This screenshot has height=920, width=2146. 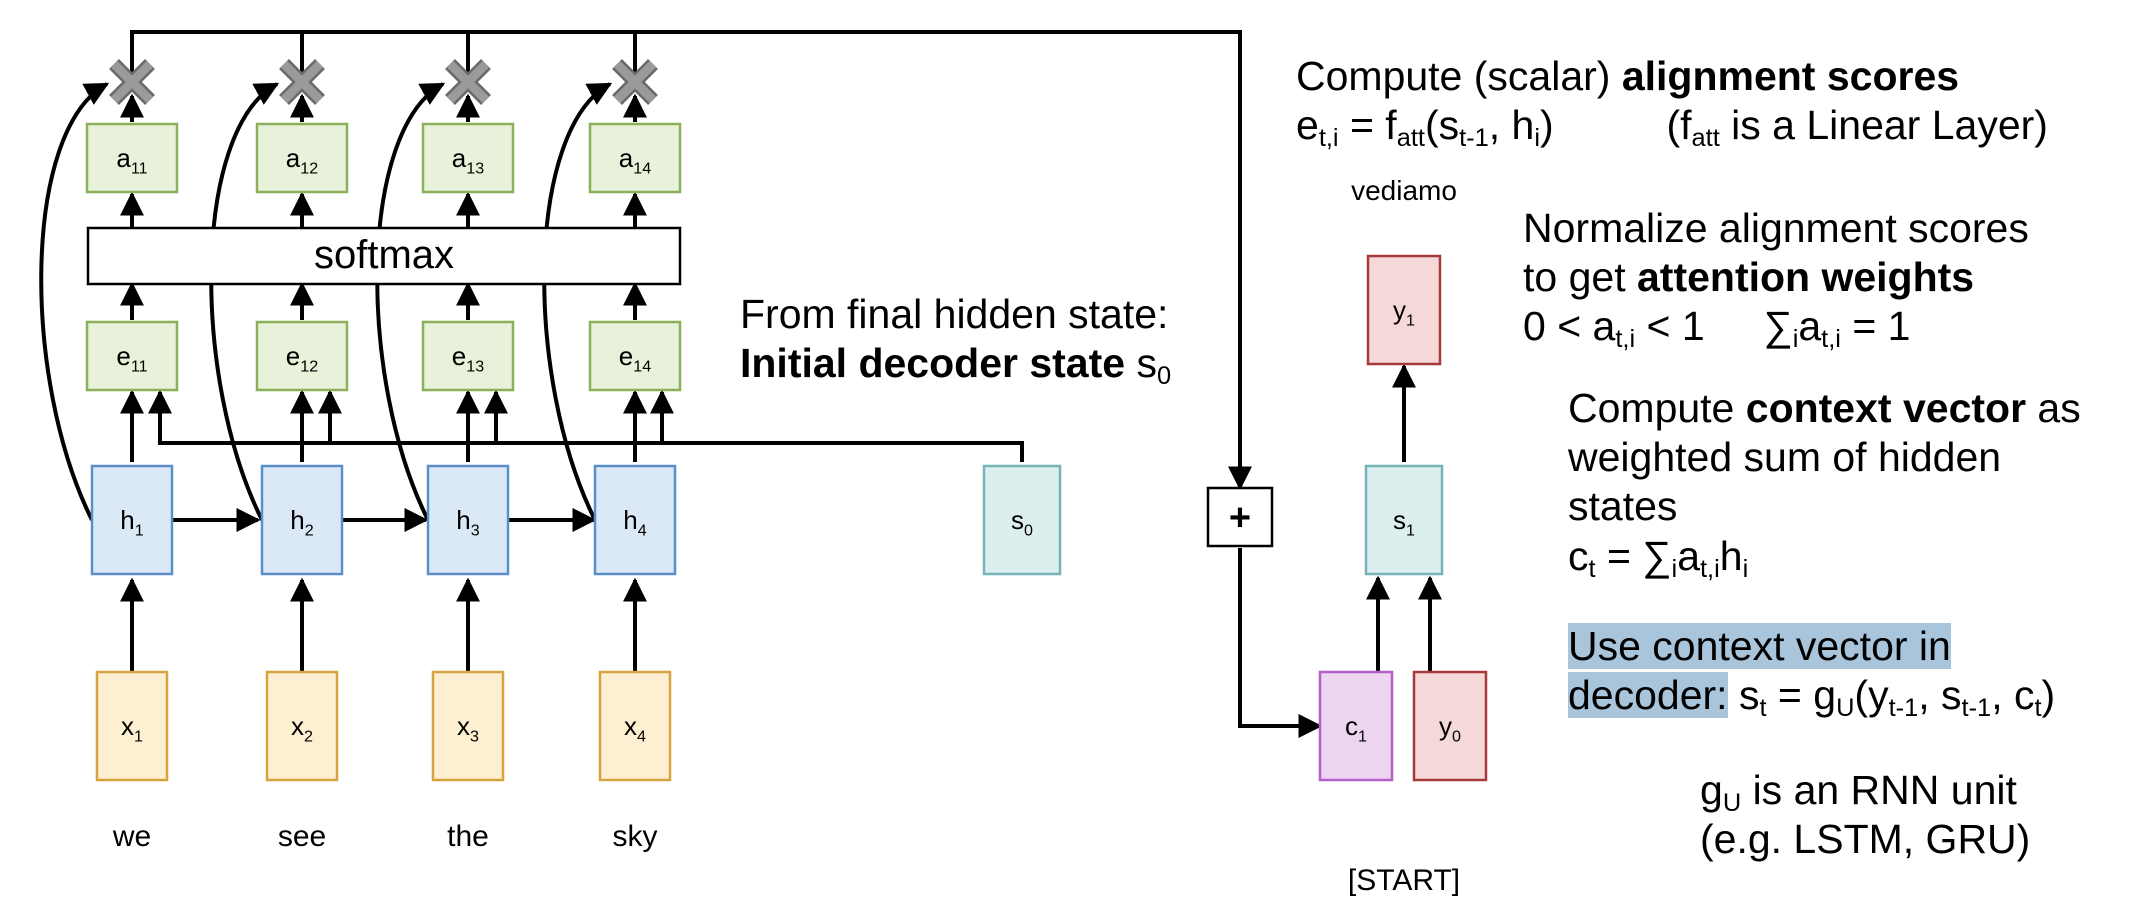 I want to click on score-box-e13-label: e13, so click(x=468, y=358).